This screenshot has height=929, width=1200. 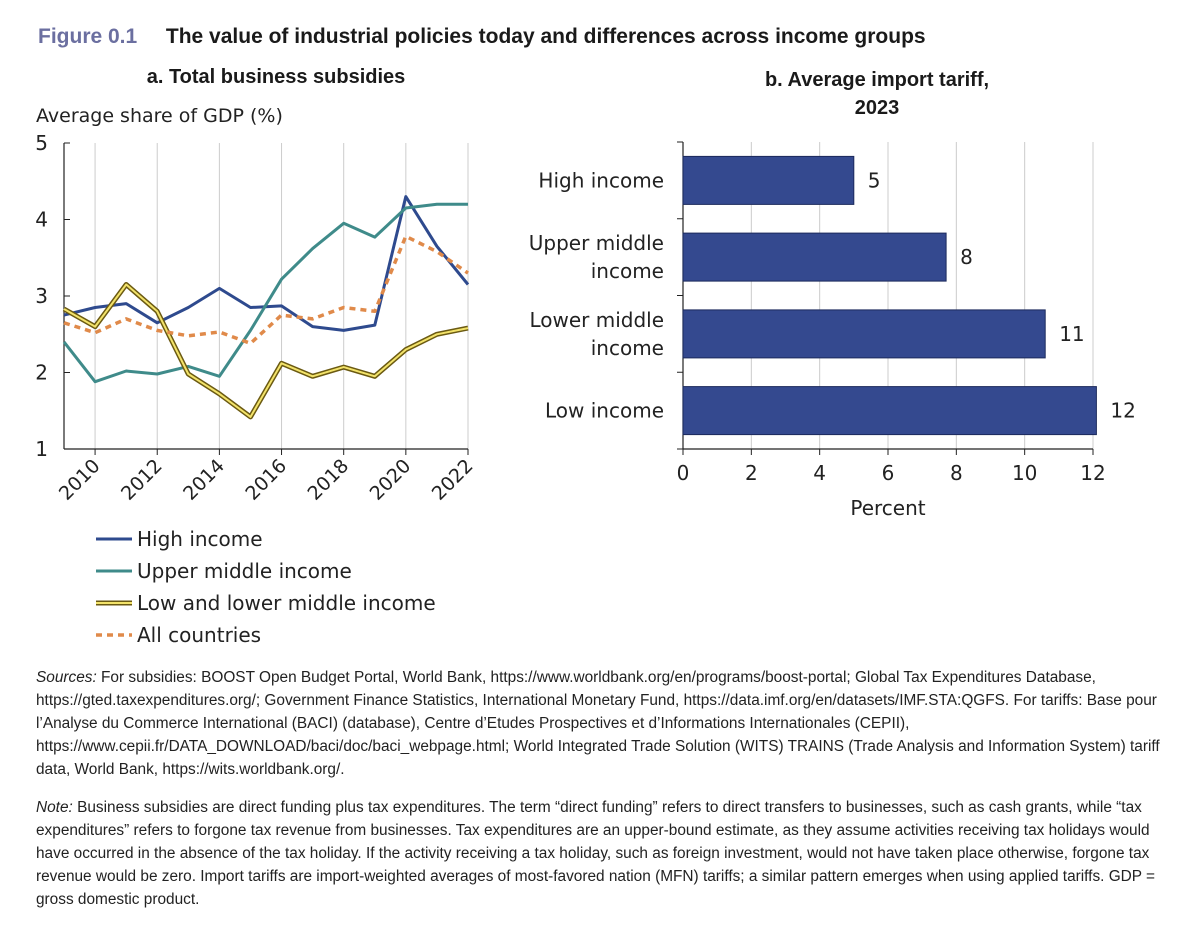 What do you see at coordinates (41, 220) in the screenshot?
I see `y-tick-label-4: 4` at bounding box center [41, 220].